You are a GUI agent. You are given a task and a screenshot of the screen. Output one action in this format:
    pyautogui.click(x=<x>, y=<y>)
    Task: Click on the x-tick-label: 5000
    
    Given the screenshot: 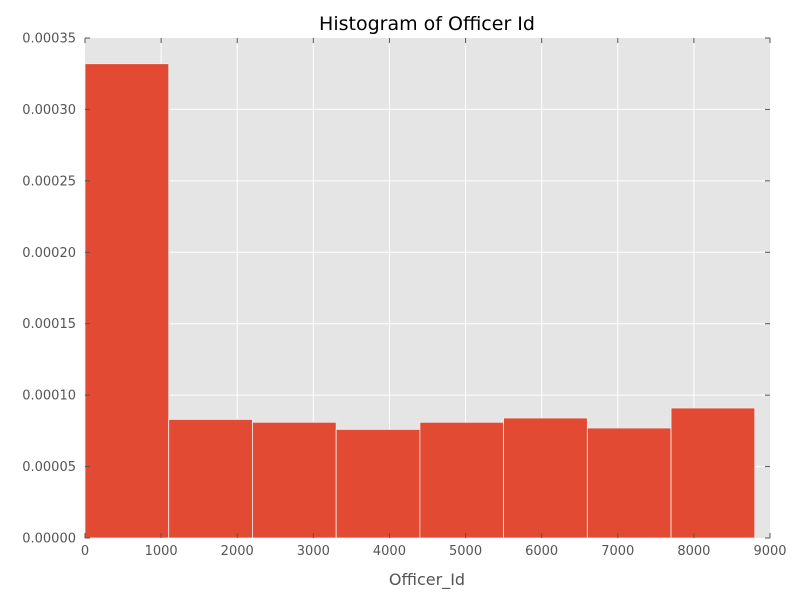 What is the action you would take?
    pyautogui.click(x=465, y=551)
    